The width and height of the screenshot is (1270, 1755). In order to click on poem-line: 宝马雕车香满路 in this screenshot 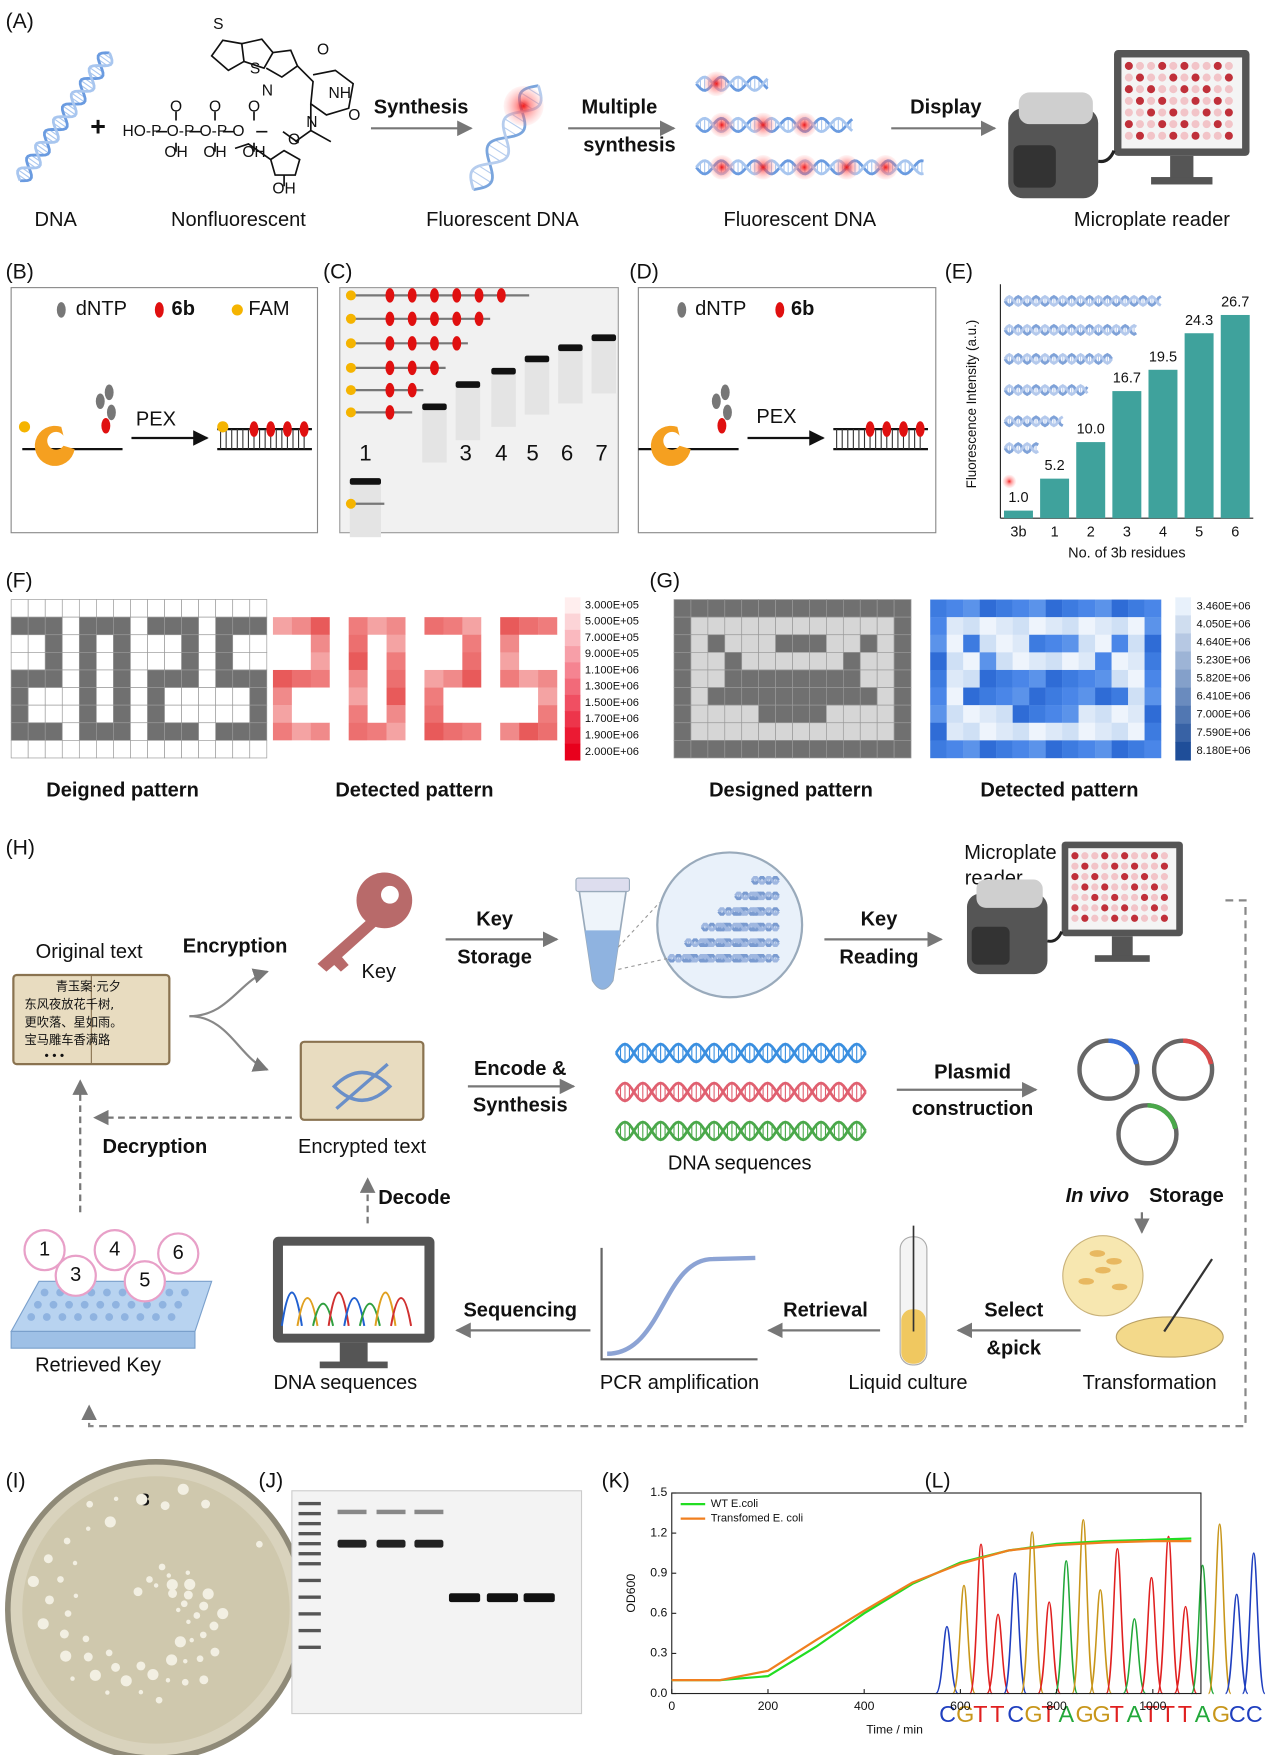, I will do `click(68, 1039)`.